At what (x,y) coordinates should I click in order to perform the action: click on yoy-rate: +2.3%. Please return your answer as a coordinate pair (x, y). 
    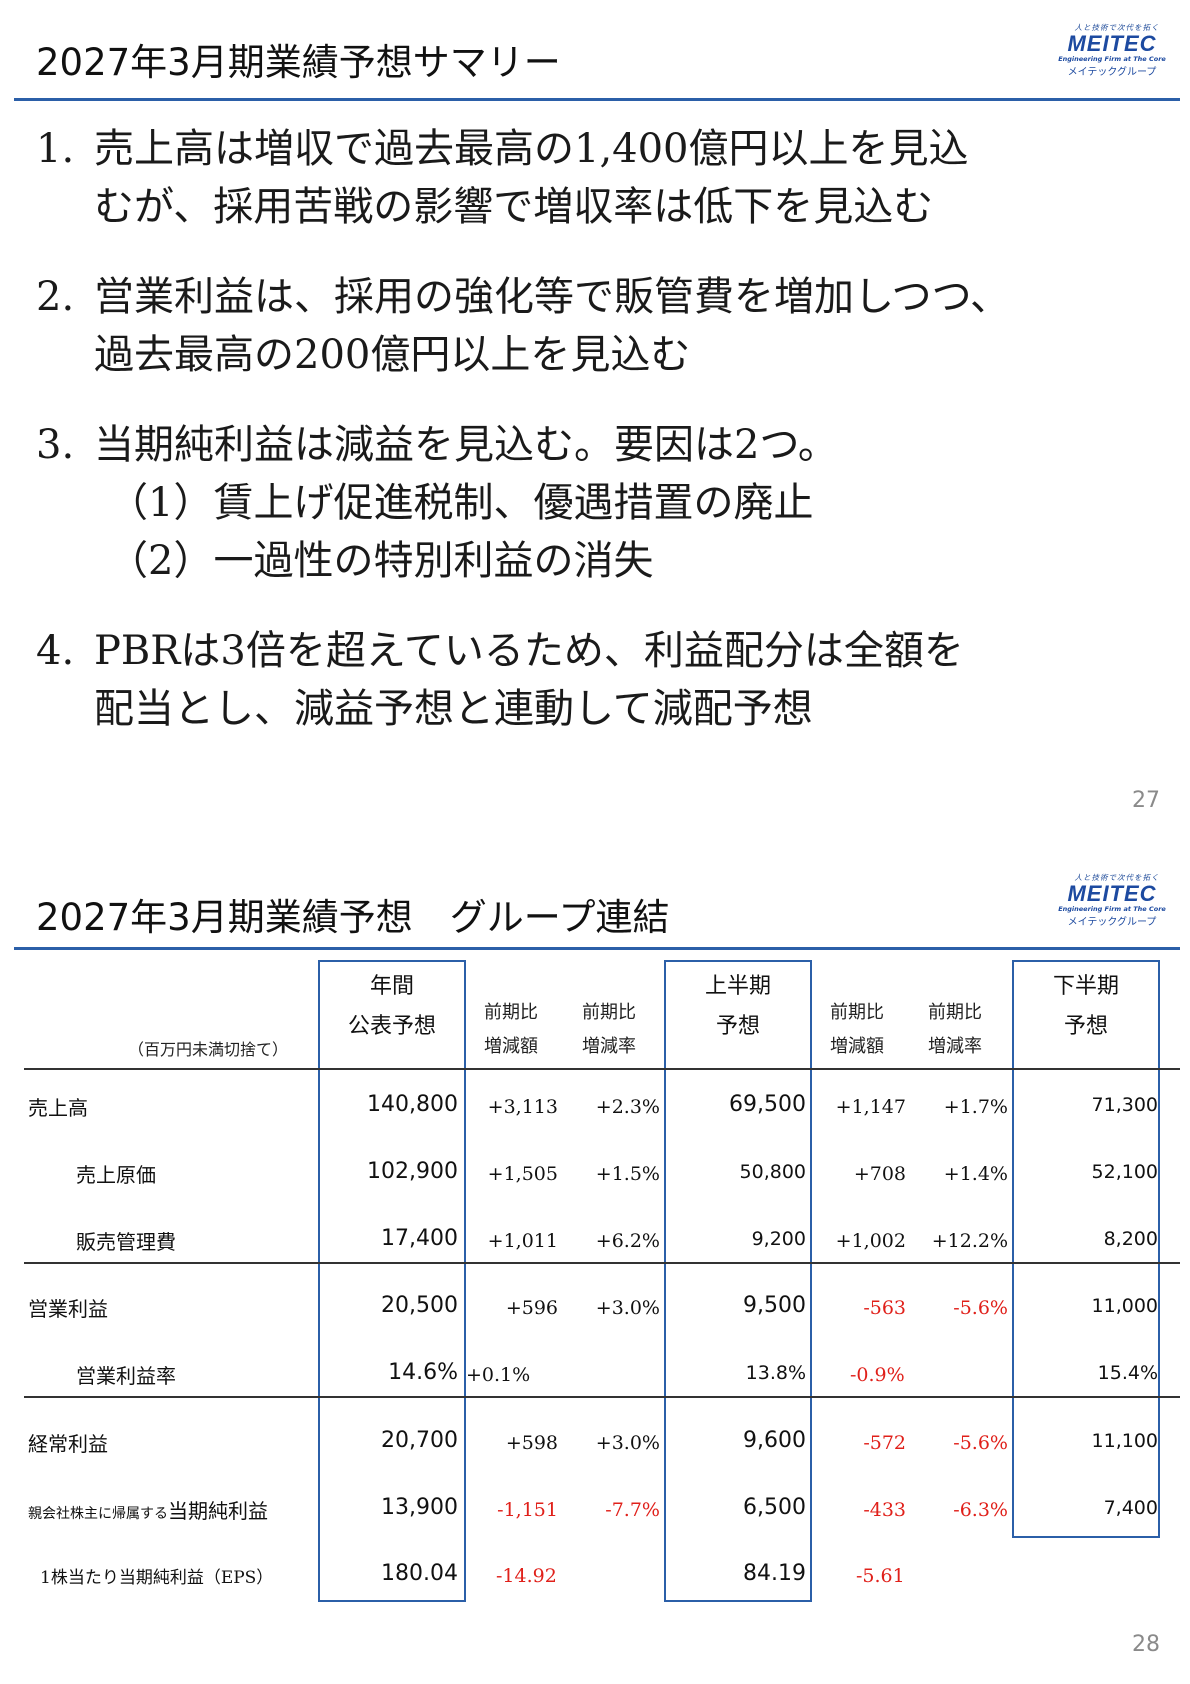
    Looking at the image, I should click on (627, 1107).